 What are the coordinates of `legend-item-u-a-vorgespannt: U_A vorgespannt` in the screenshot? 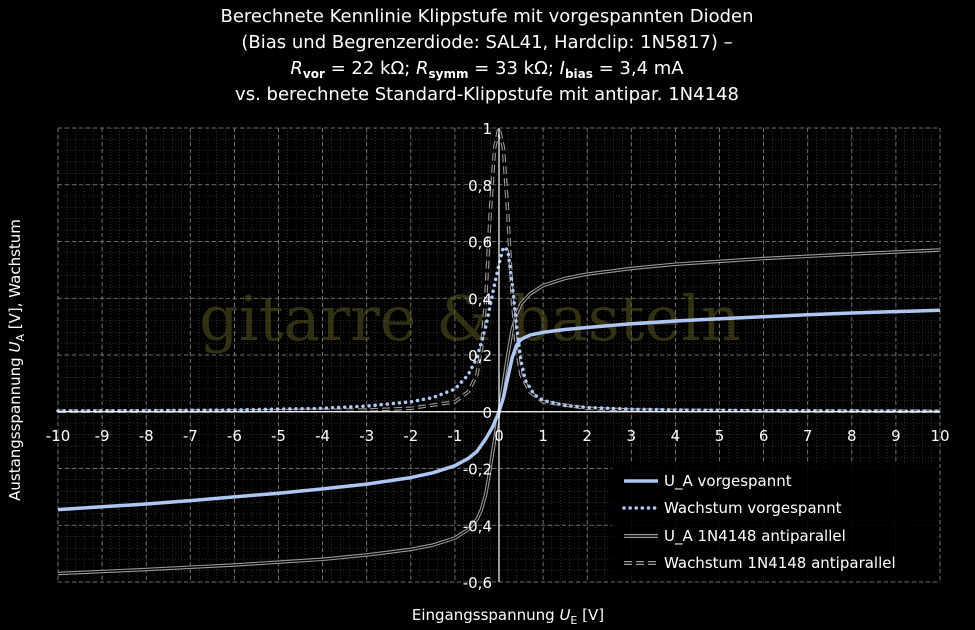 It's located at (708, 481).